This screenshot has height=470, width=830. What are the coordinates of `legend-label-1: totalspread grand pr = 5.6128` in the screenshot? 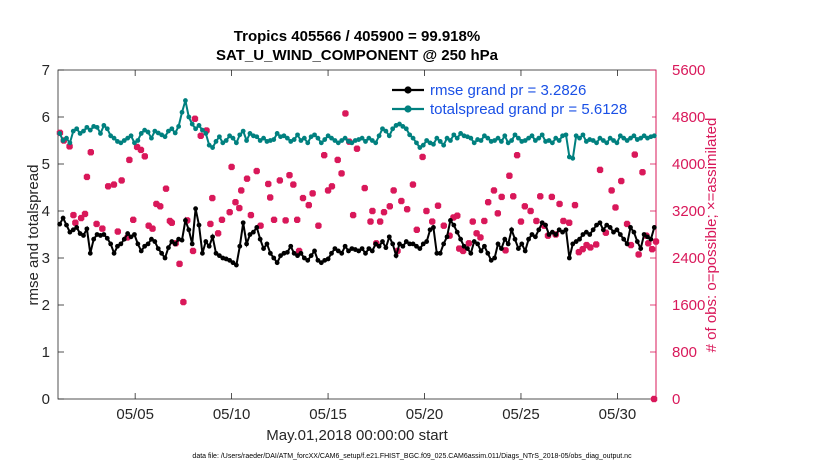 It's located at (528, 109).